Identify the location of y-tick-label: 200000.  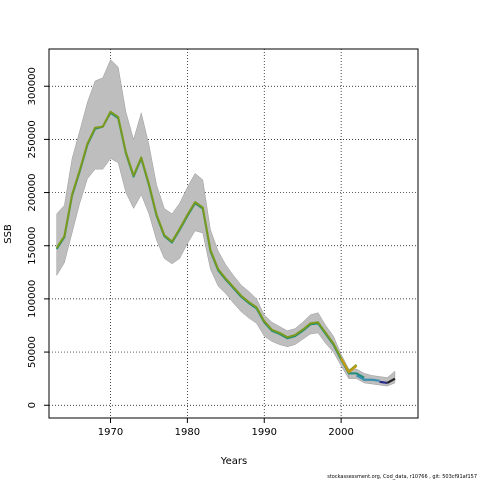
(32, 192).